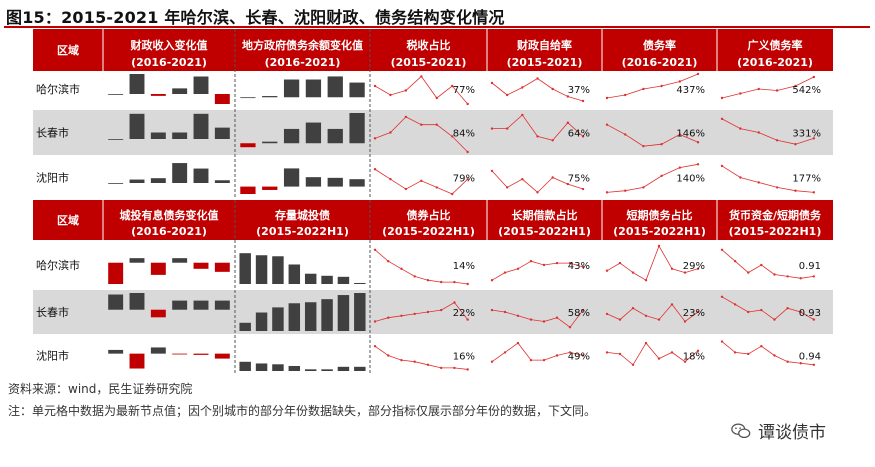 Image resolution: width=875 pixels, height=467 pixels. What do you see at coordinates (660, 215) in the screenshot?
I see `column-title: 短期债务占比` at bounding box center [660, 215].